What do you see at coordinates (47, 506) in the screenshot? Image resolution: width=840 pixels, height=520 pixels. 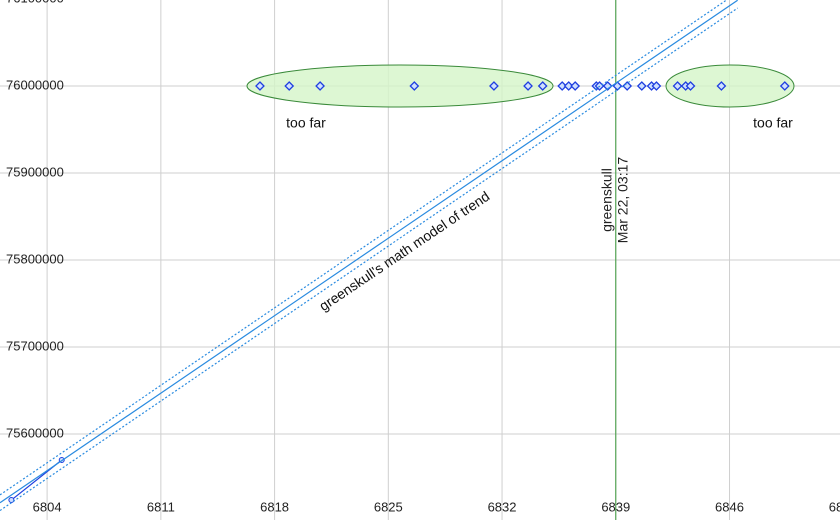 I see `x-tick-label: 6804` at bounding box center [47, 506].